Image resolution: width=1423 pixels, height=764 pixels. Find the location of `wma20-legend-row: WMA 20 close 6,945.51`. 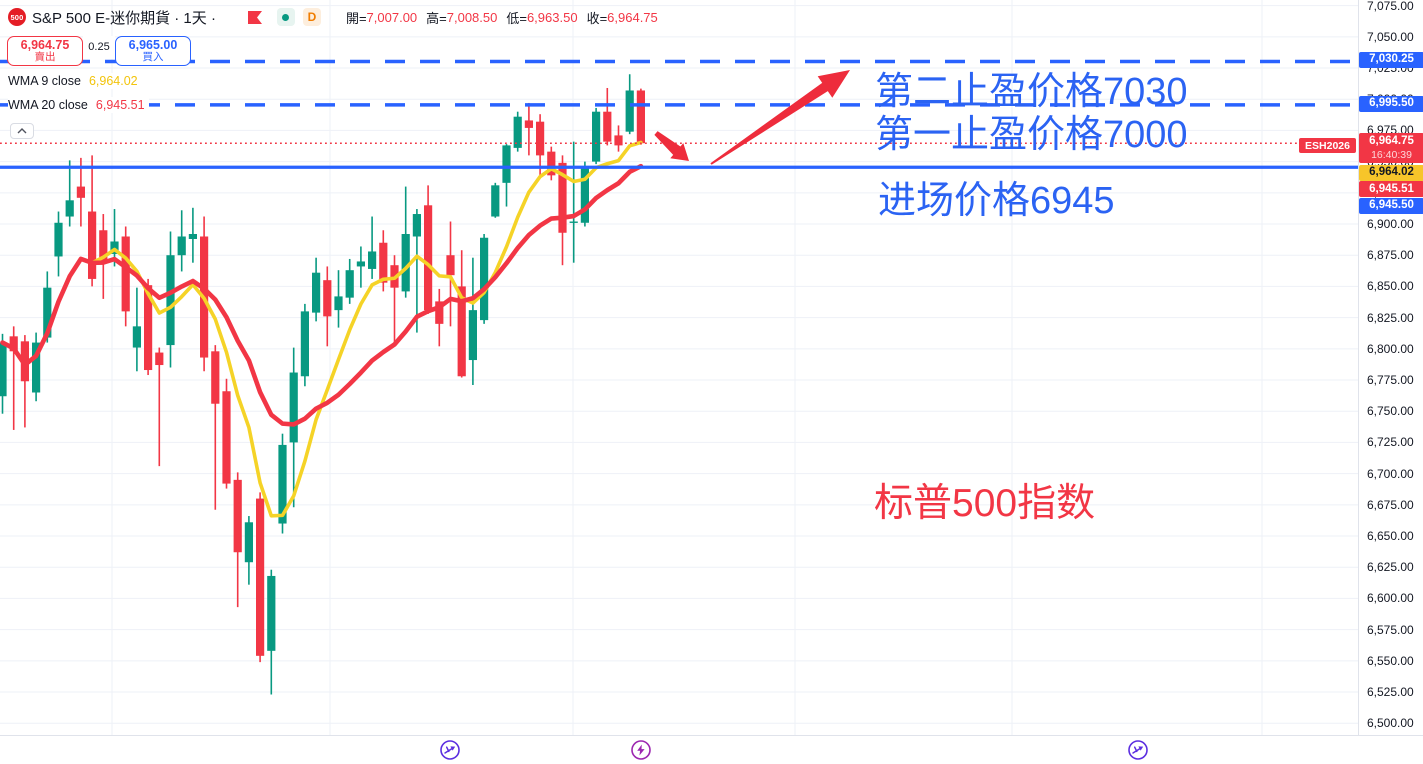

wma20-legend-row: WMA 20 close 6,945.51 is located at coordinates (78, 105).